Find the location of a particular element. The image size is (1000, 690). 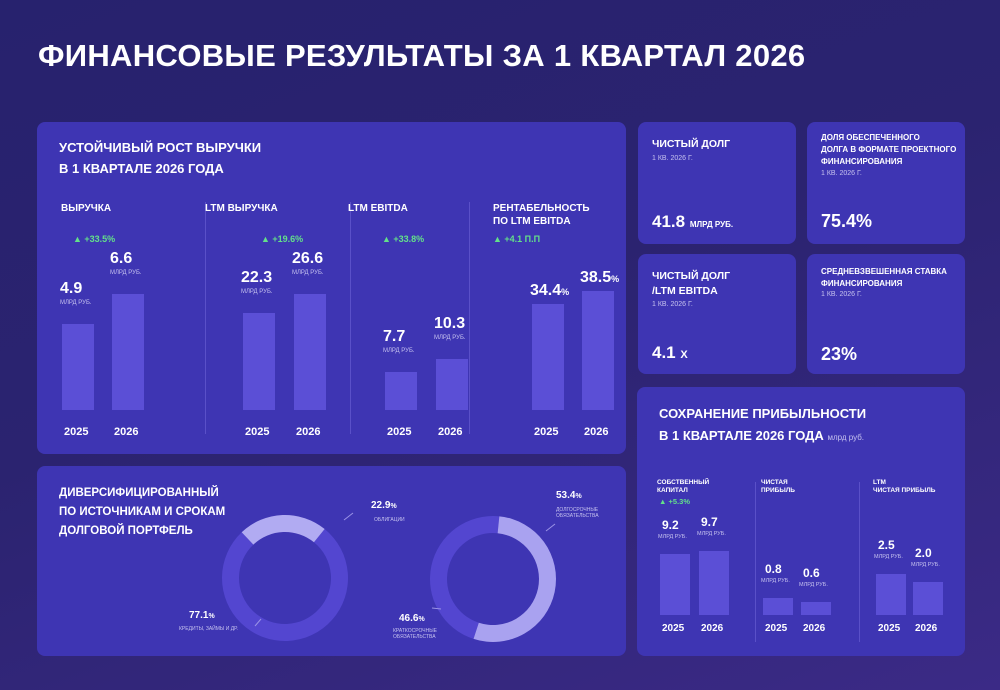

chart-title: LTM ВЫРУЧКА is located at coordinates (241, 208).